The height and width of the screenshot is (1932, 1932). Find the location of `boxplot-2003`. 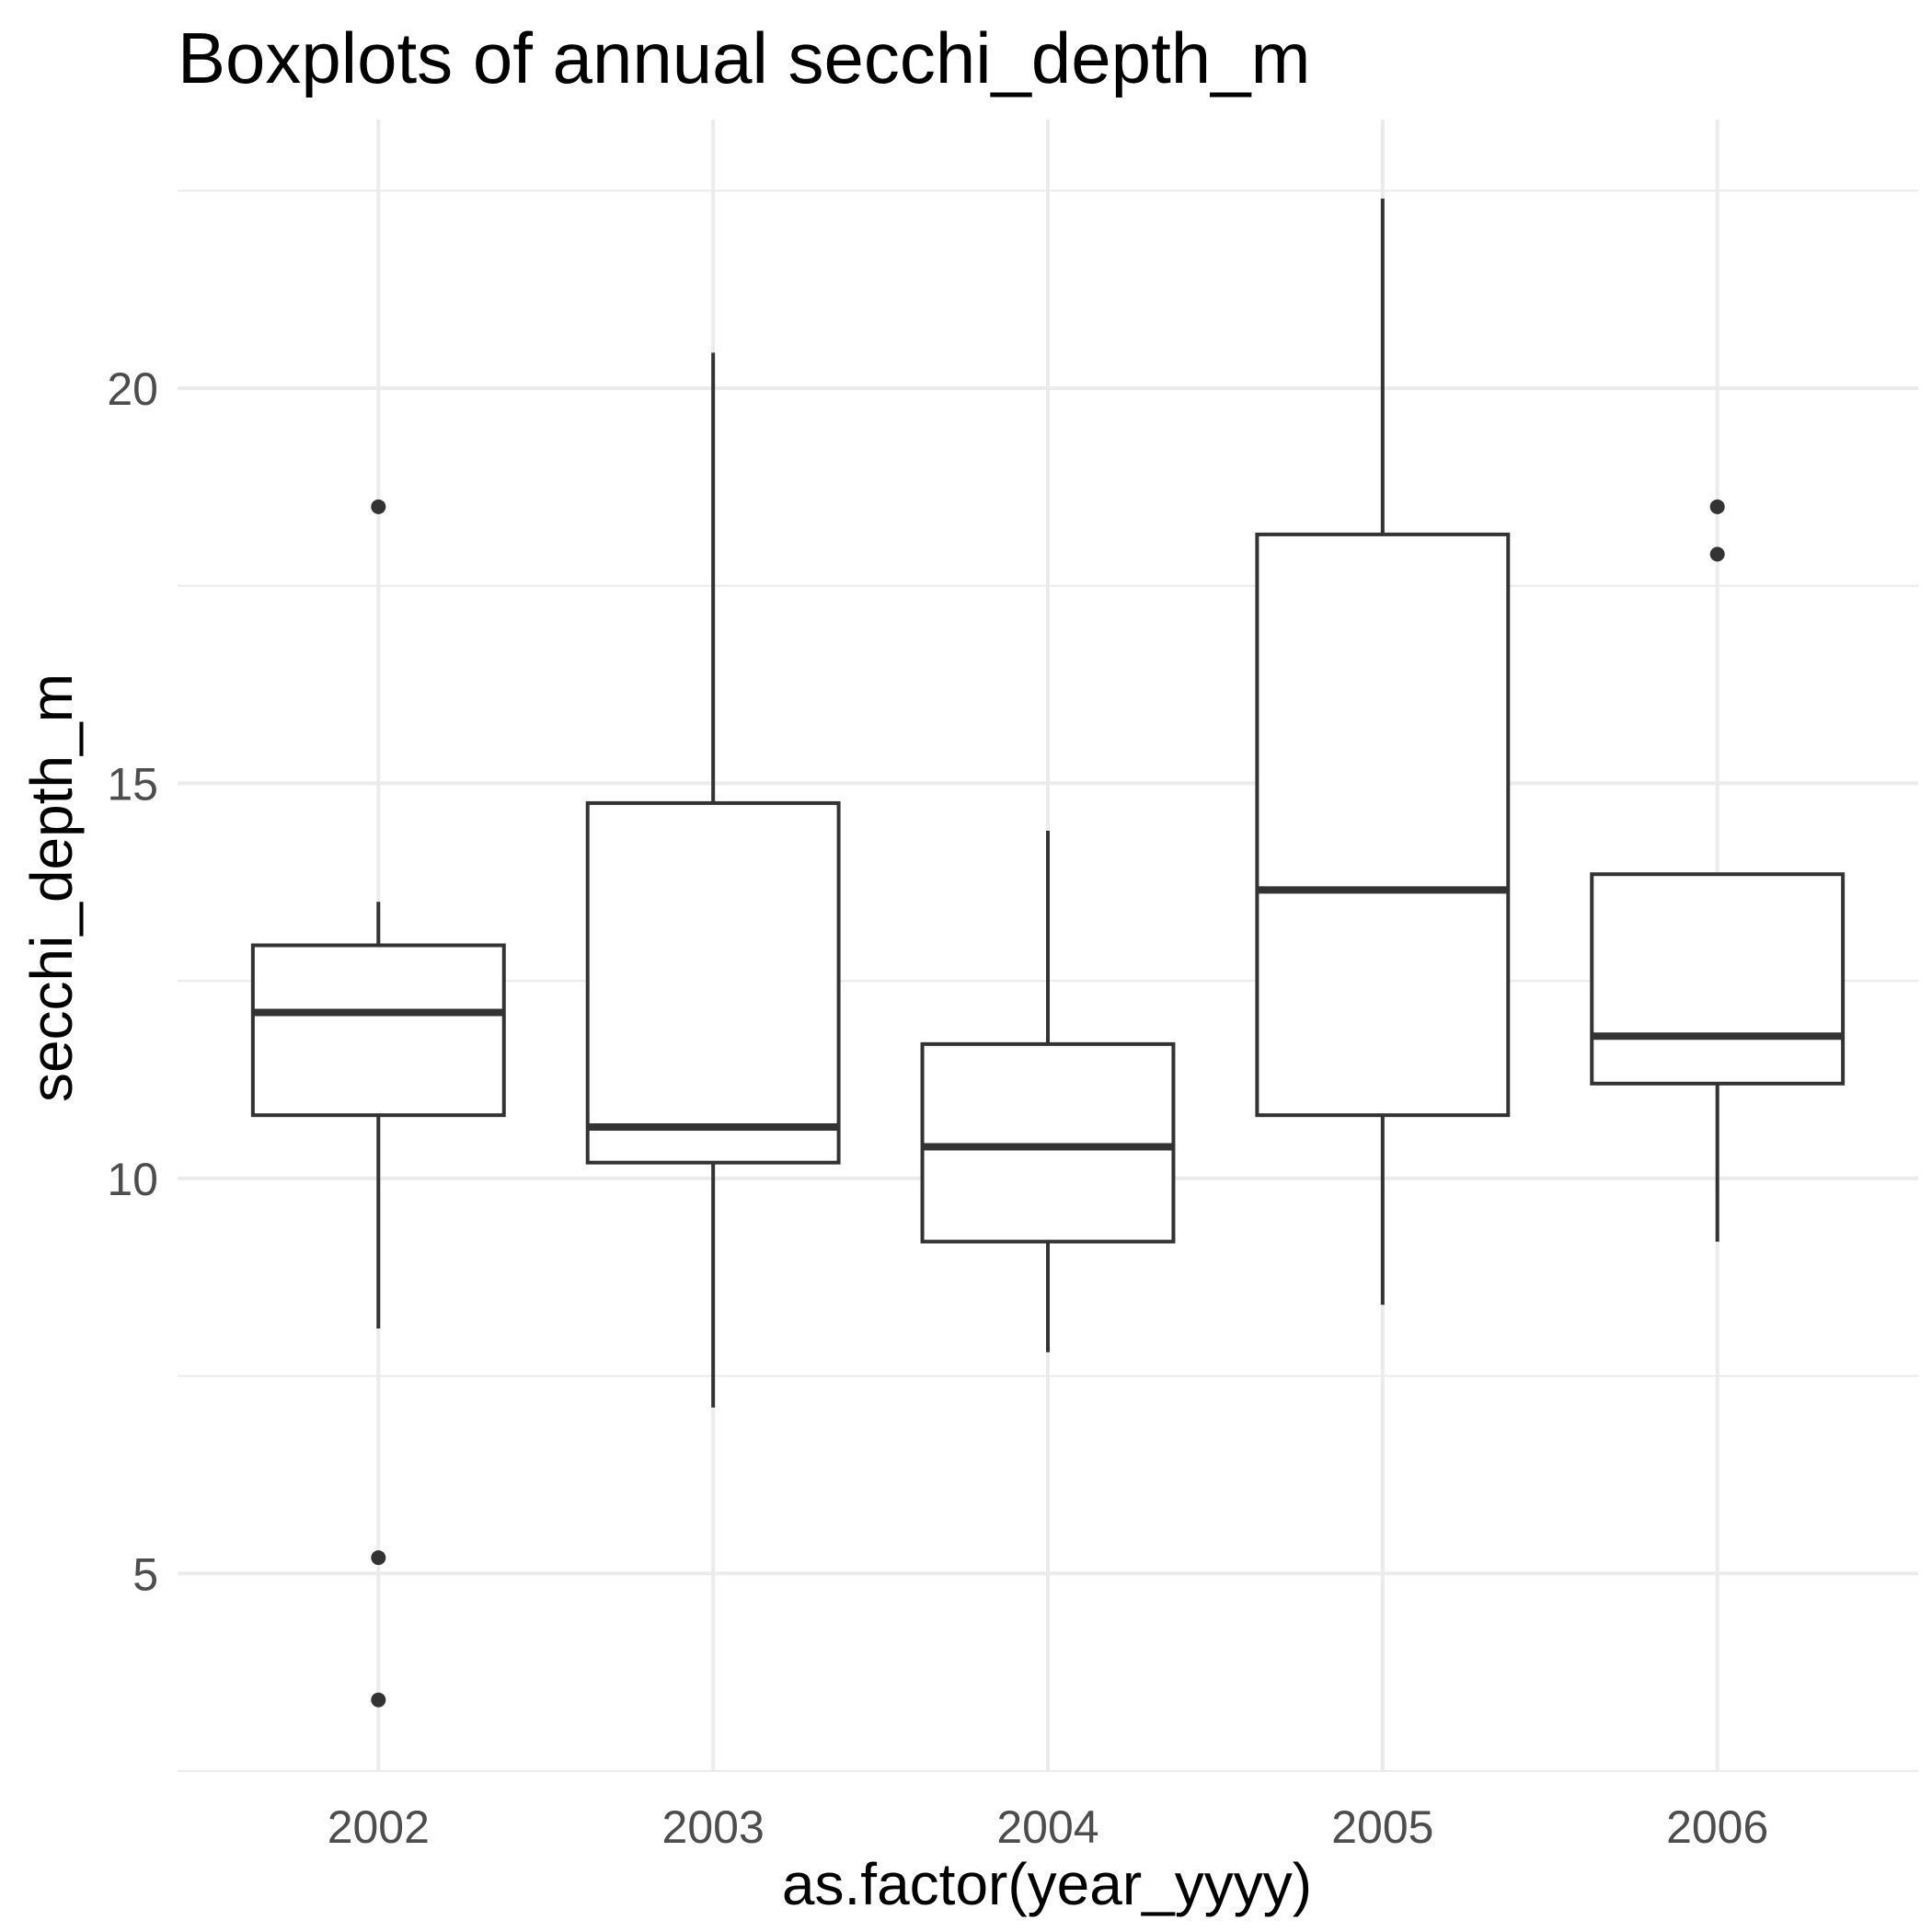

boxplot-2003 is located at coordinates (713, 880).